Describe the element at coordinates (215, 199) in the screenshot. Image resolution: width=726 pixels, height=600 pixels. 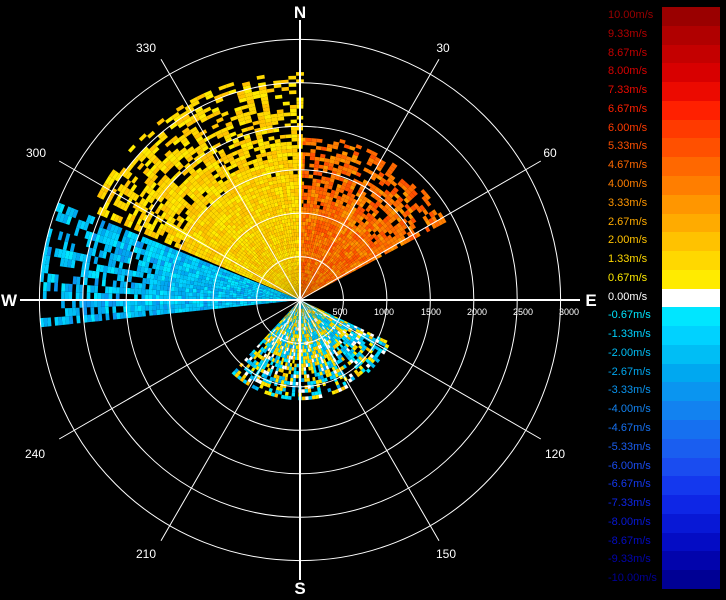
I see `echo-cell-1918` at that location.